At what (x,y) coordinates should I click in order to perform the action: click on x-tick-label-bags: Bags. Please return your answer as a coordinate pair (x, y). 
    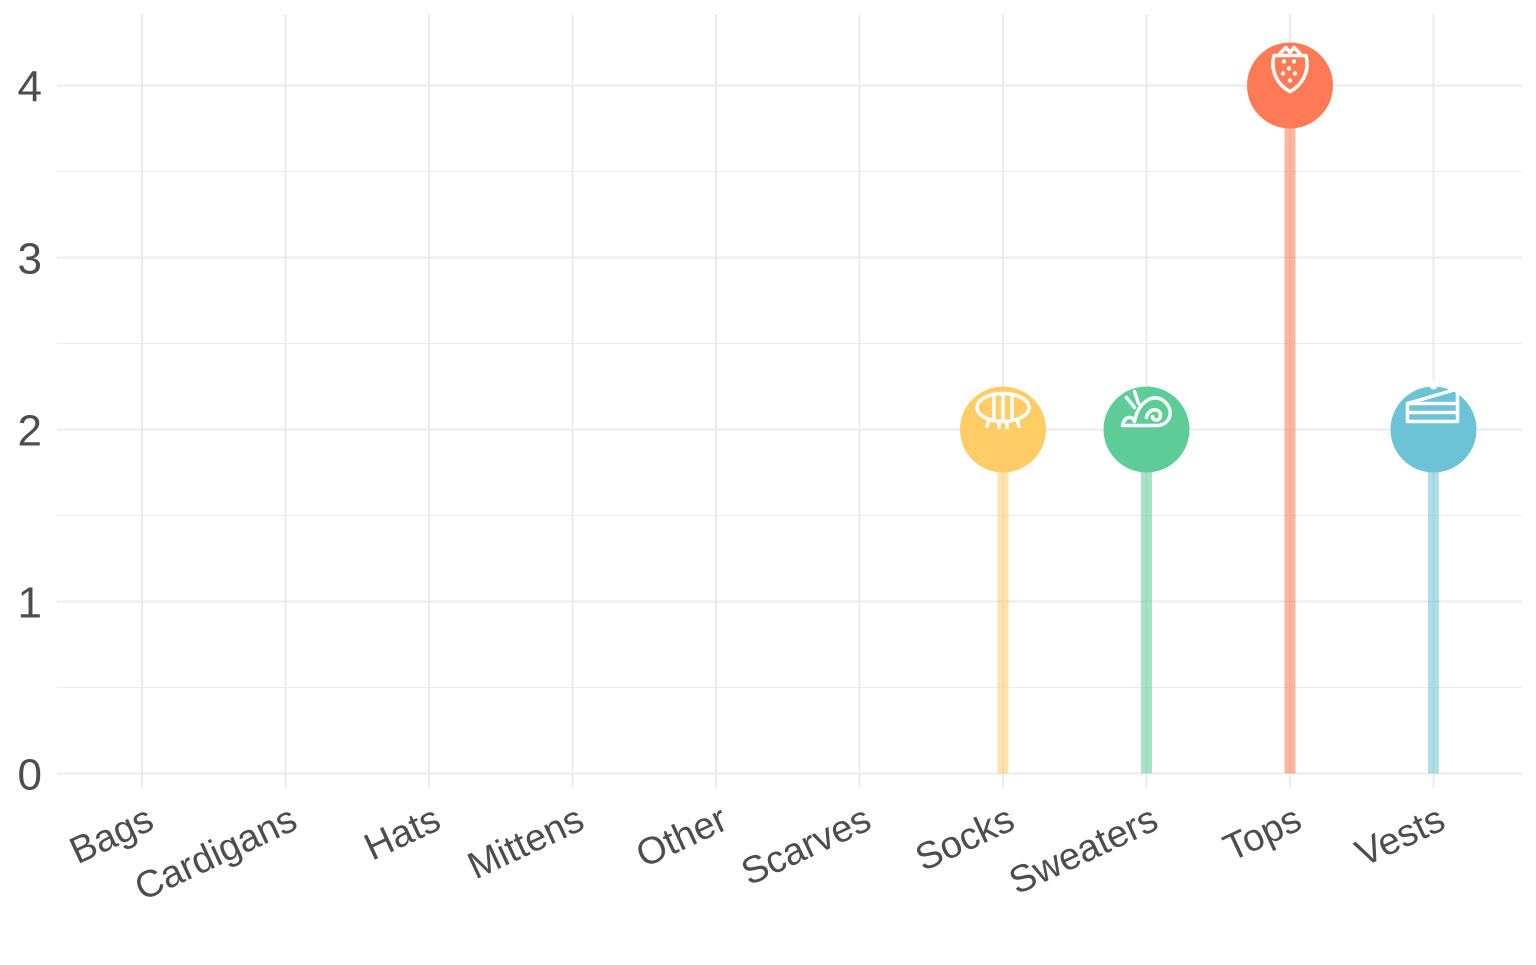
    Looking at the image, I should click on (112, 835).